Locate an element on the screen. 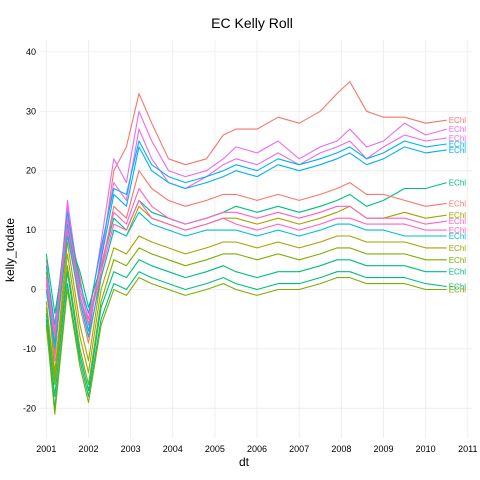  x-tick-label: 2001 is located at coordinates (46, 449).